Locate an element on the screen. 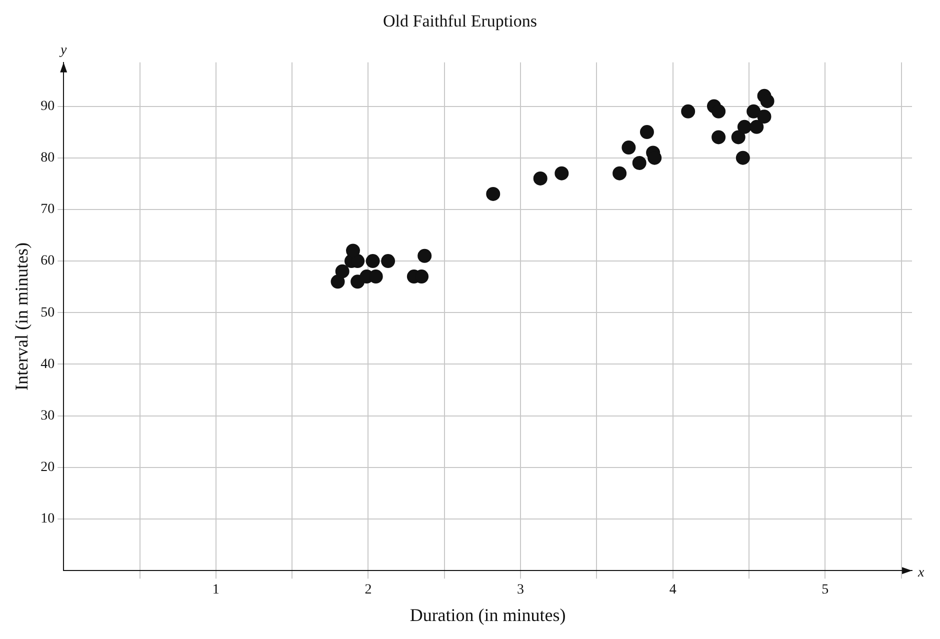 This screenshot has height=639, width=940. x-tick-label: 1 is located at coordinates (216, 590).